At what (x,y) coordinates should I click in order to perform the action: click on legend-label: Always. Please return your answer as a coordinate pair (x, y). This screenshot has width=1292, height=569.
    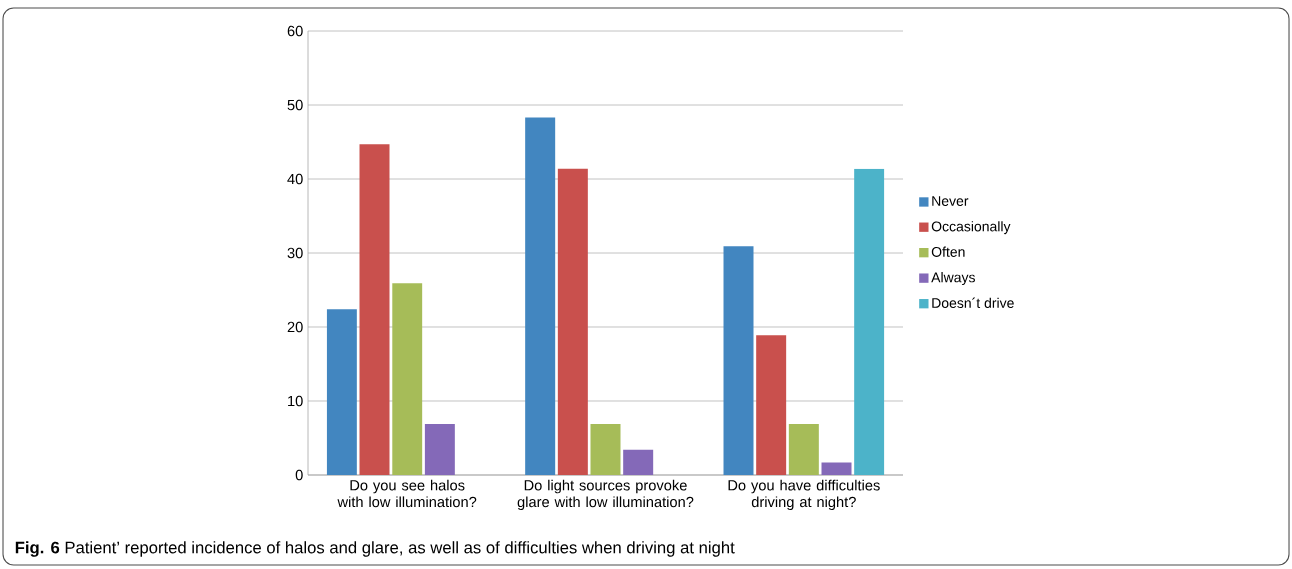
    Looking at the image, I should click on (953, 279).